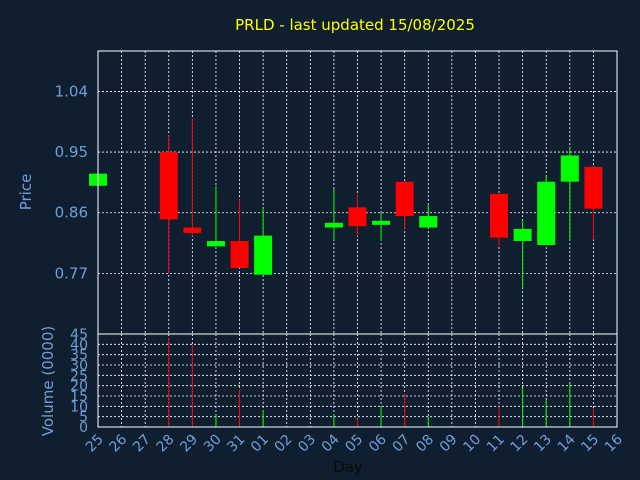 This screenshot has width=640, height=480. I want to click on price-tick-label: 0.86, so click(71, 213).